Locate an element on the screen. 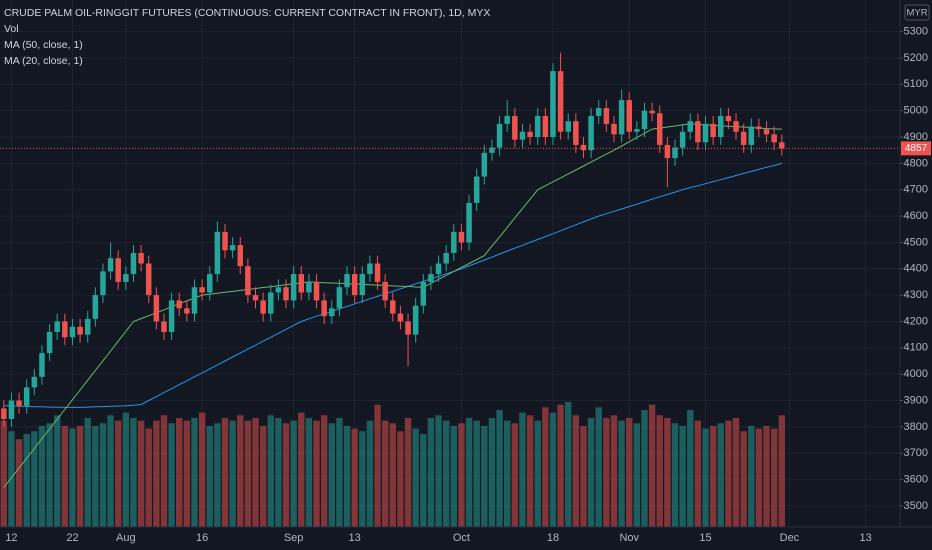 Image resolution: width=932 pixels, height=550 pixels. x-tick-label: 15 is located at coordinates (705, 538).